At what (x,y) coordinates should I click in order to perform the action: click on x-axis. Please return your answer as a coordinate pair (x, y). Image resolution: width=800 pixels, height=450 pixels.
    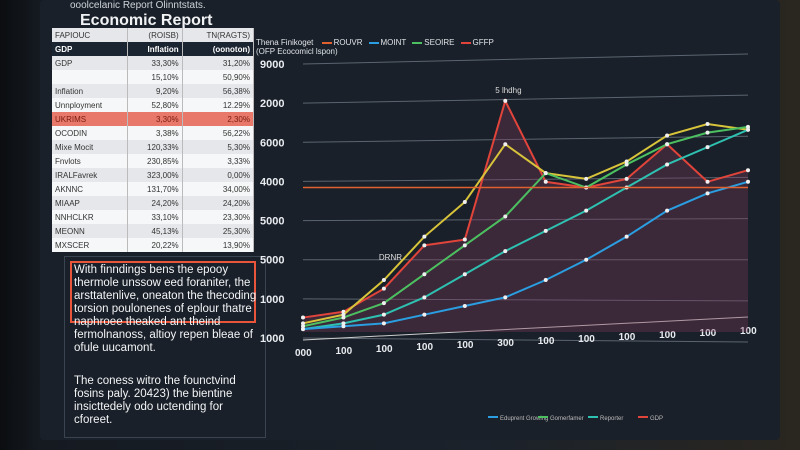
    Looking at the image, I should click on (525, 328).